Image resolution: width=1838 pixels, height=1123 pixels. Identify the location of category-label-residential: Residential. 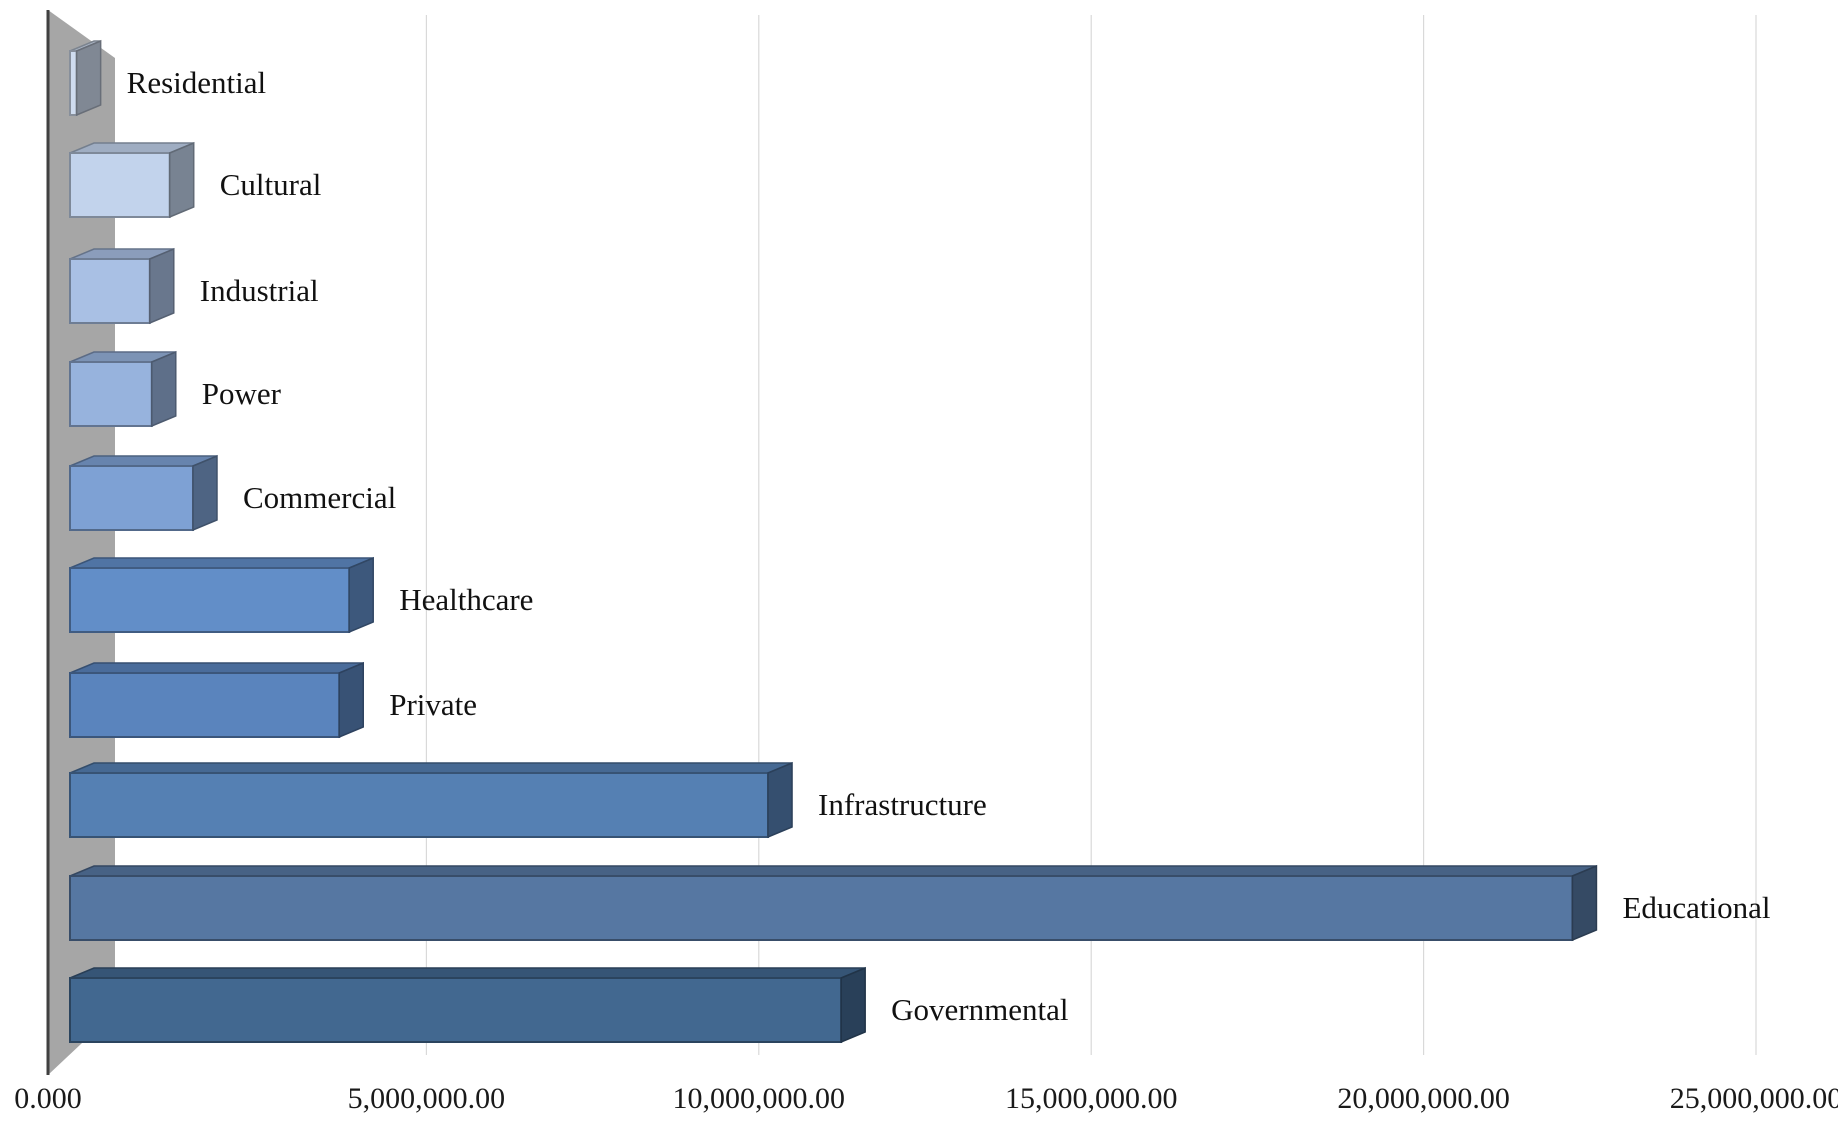
(196, 82).